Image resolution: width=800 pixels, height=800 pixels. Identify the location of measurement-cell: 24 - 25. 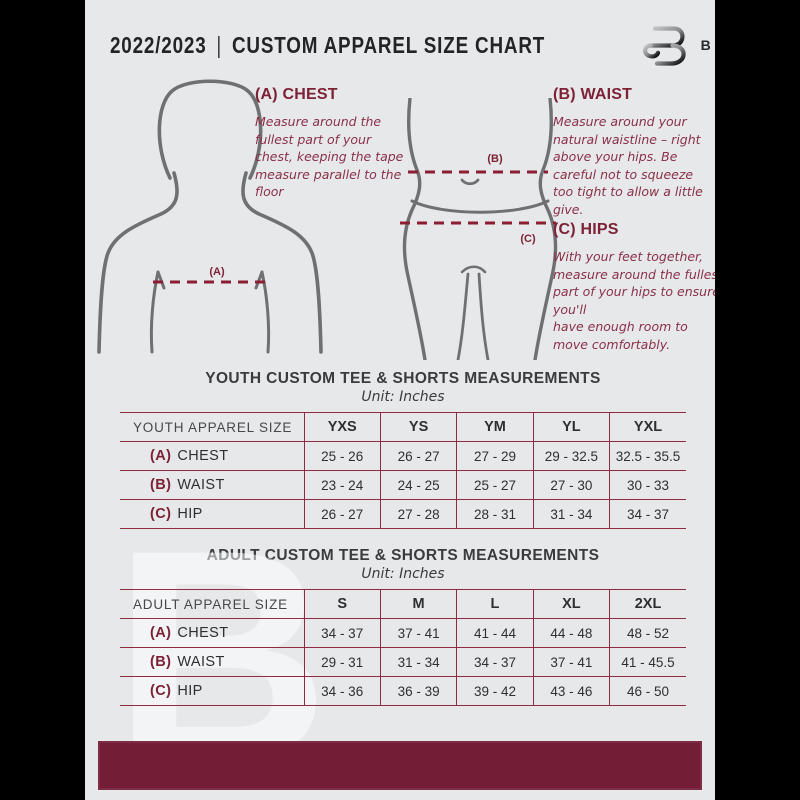
(418, 485).